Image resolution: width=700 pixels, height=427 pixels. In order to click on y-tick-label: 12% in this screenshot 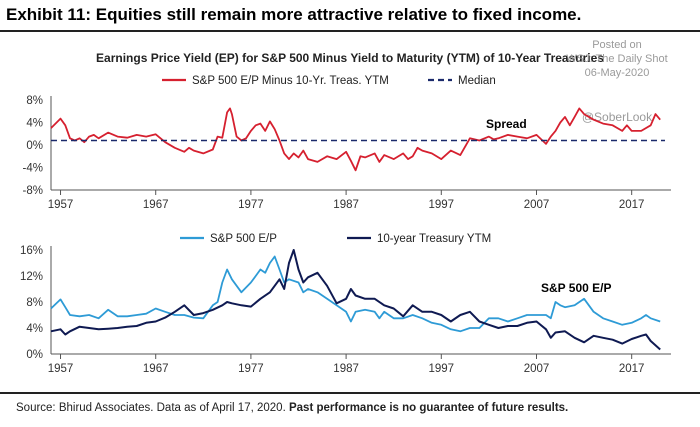, I will do `click(31, 277)`.